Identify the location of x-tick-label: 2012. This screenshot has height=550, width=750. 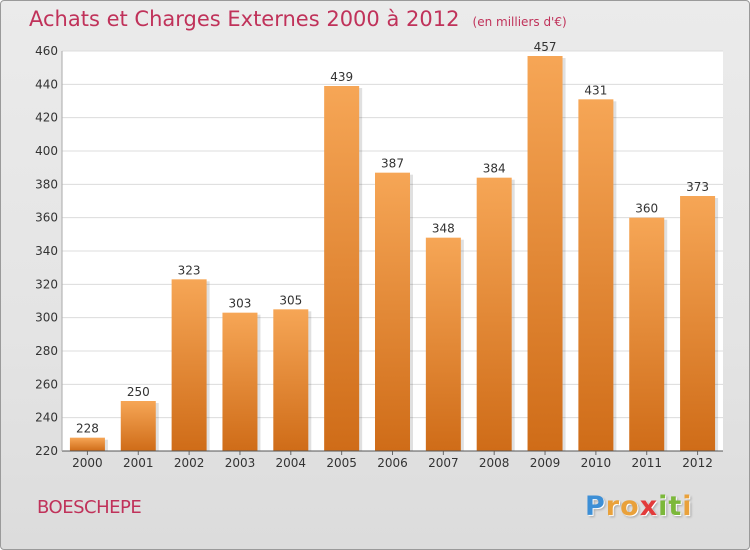
(697, 463).